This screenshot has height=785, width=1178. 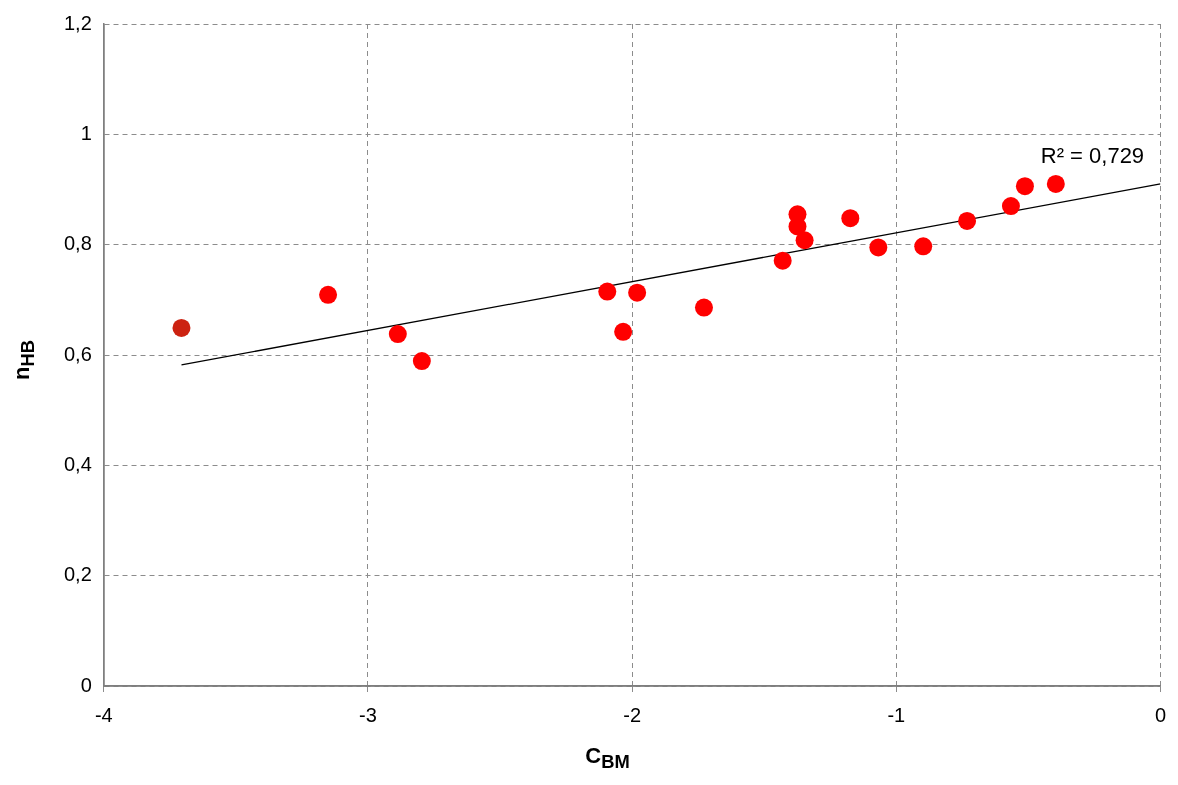 What do you see at coordinates (368, 714) in the screenshot?
I see `x-tick-label: -3` at bounding box center [368, 714].